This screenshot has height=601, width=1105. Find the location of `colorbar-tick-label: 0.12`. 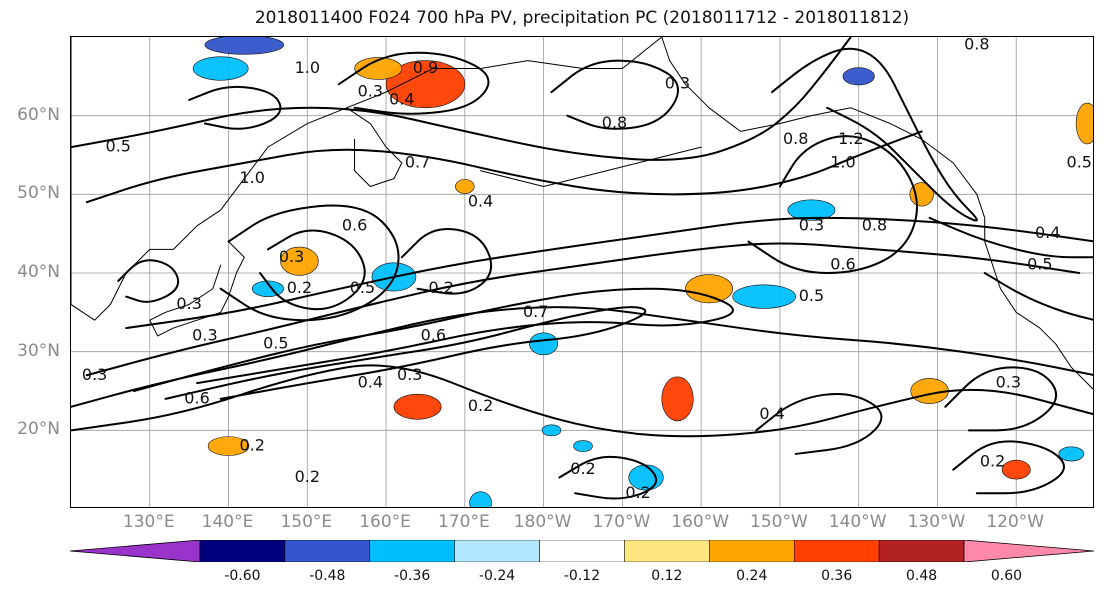

colorbar-tick-label: 0.12 is located at coordinates (667, 576).